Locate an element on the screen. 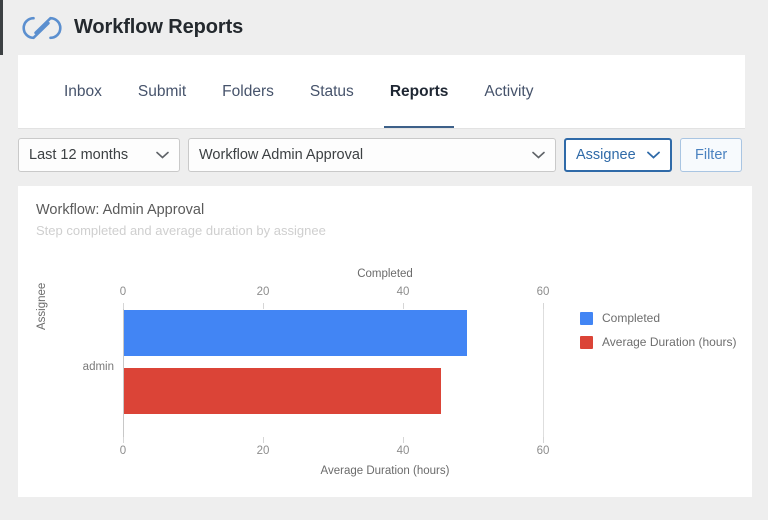  app-header: Workflow Reports is located at coordinates (384, 27).